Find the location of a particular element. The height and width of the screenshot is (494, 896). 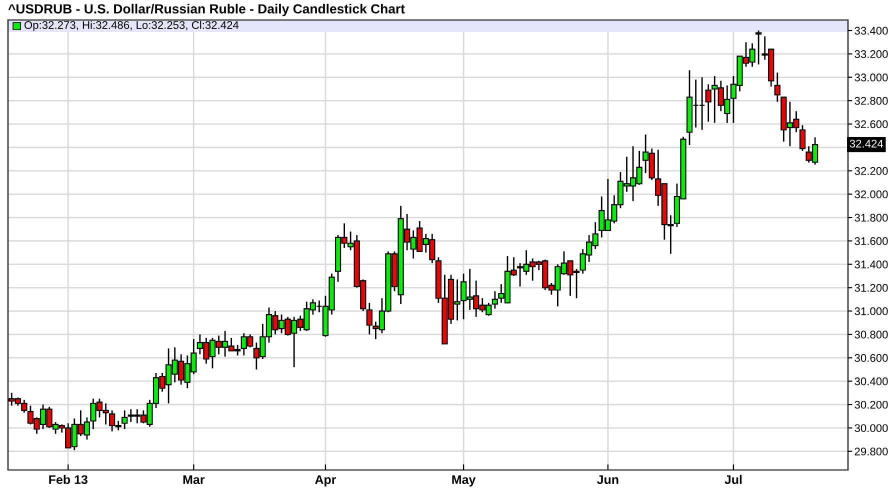

y-tick-label: 30.600 is located at coordinates (871, 358).